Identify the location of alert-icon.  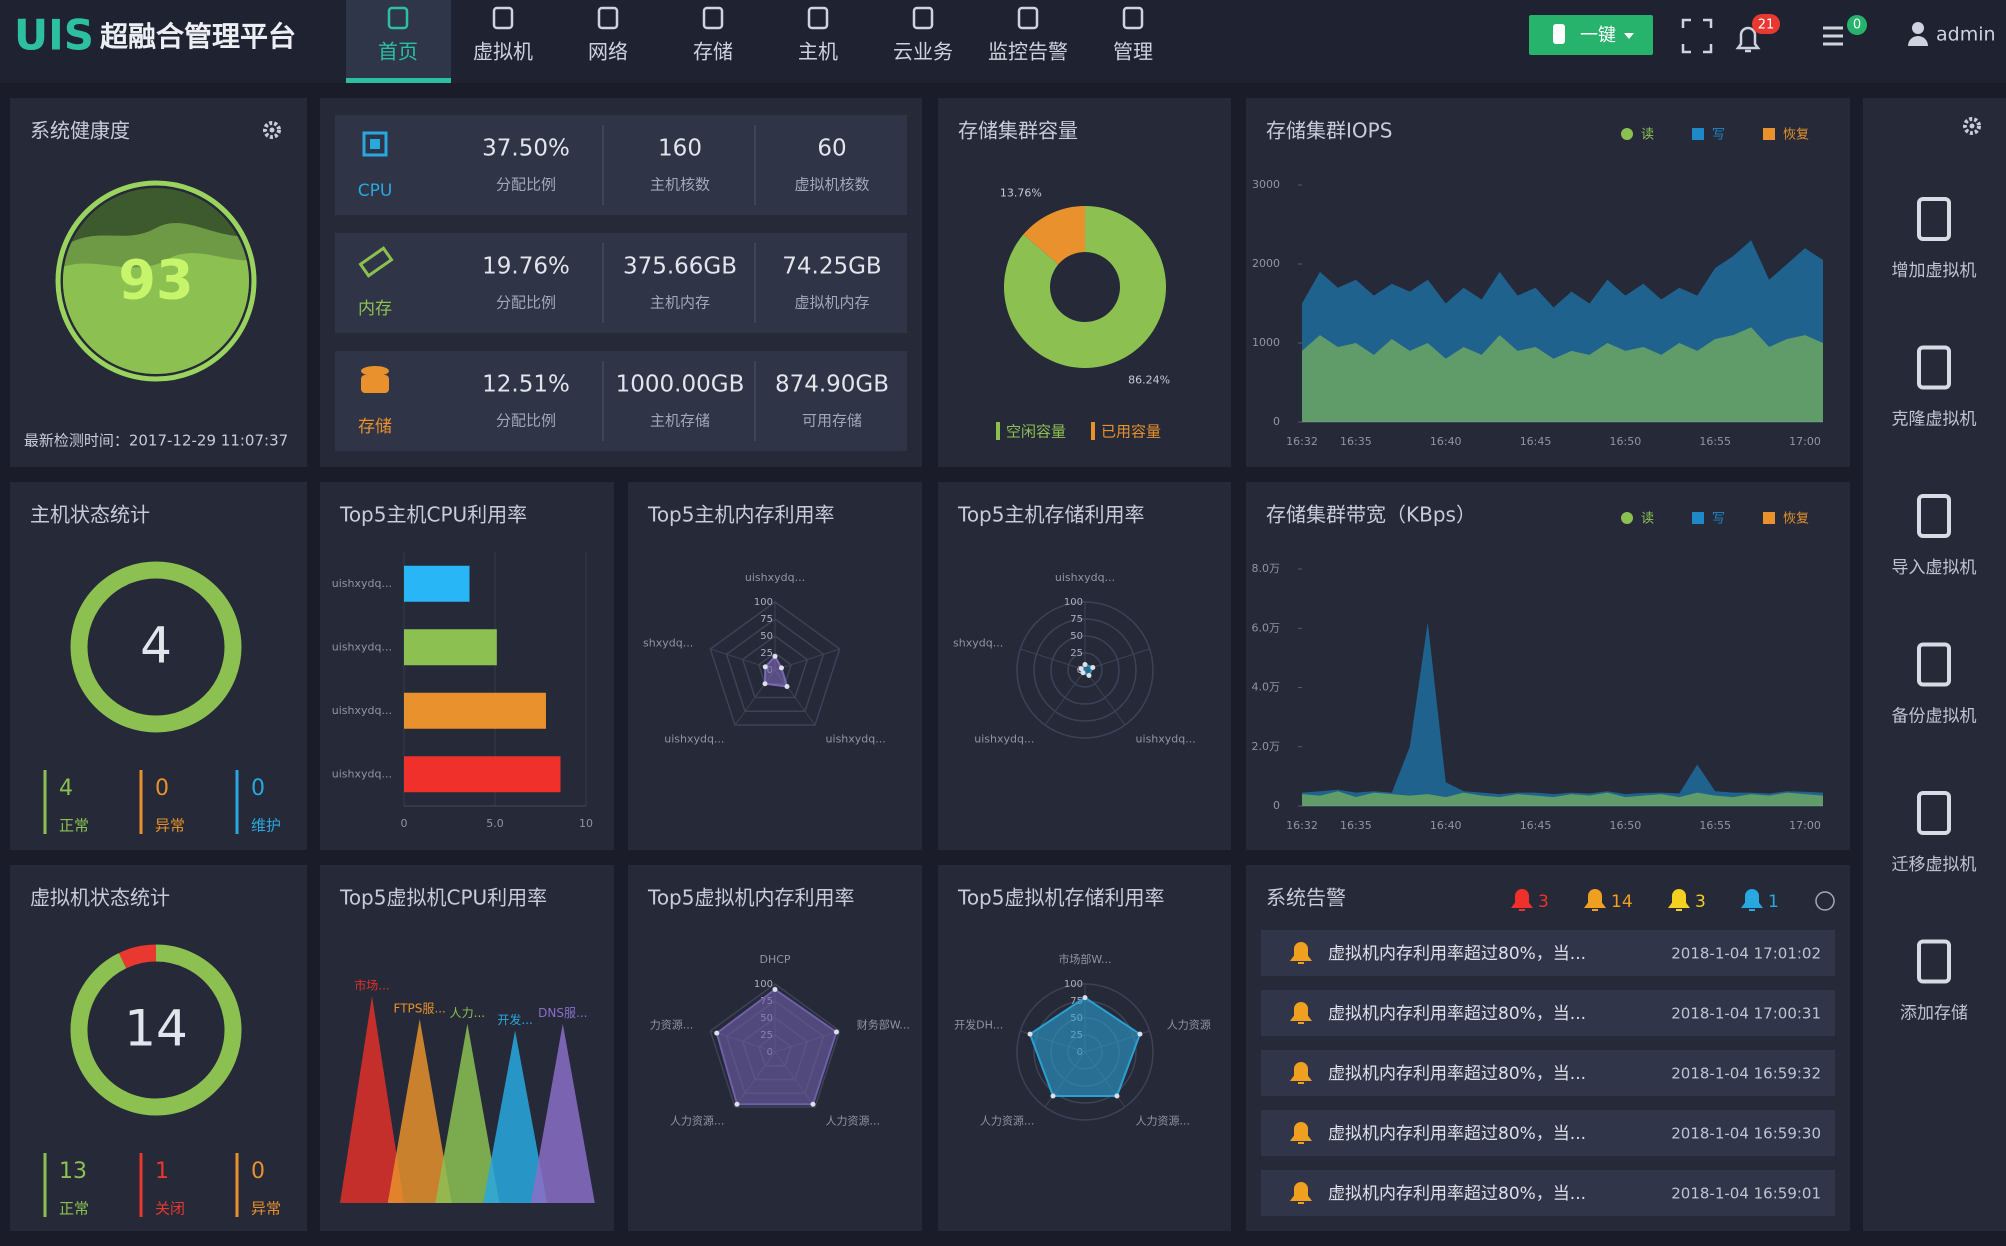
(1748, 39).